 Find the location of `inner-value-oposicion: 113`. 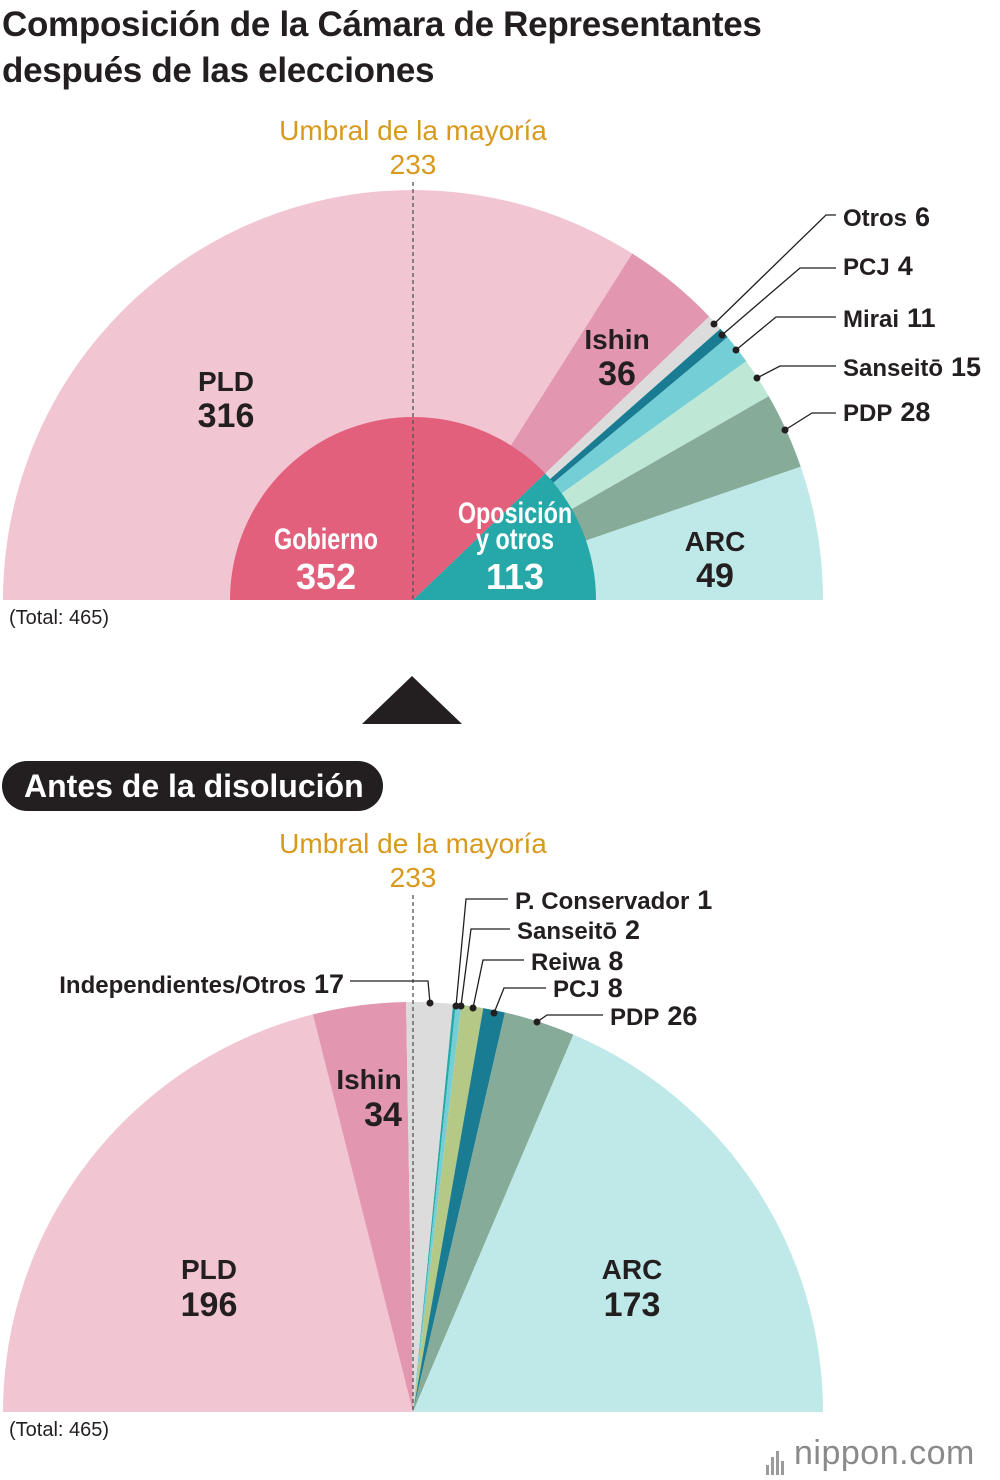

inner-value-oposicion: 113 is located at coordinates (515, 576).